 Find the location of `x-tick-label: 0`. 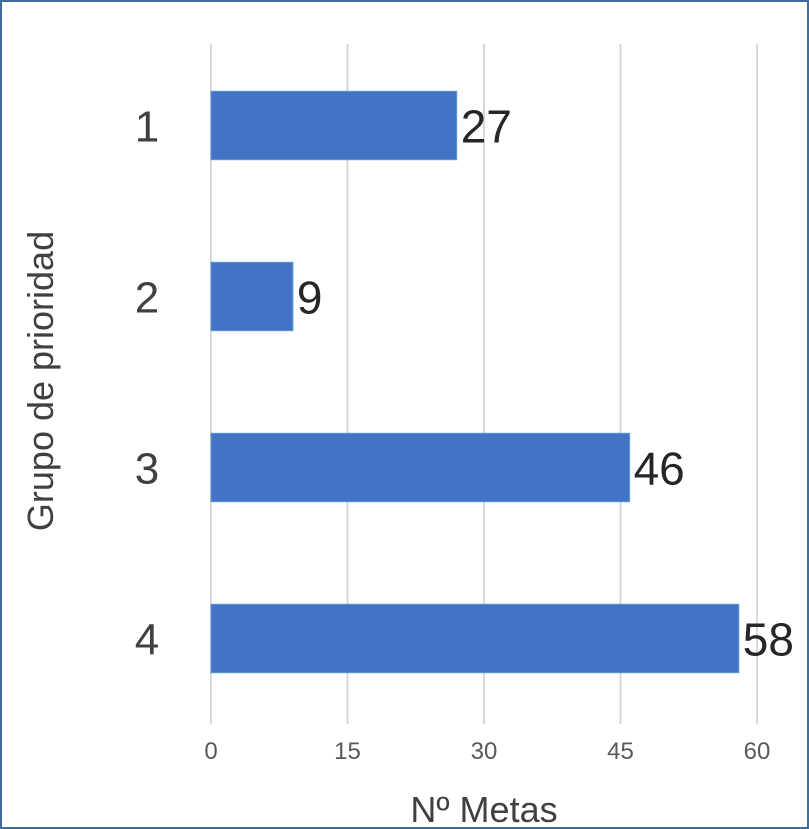

x-tick-label: 0 is located at coordinates (210, 751).